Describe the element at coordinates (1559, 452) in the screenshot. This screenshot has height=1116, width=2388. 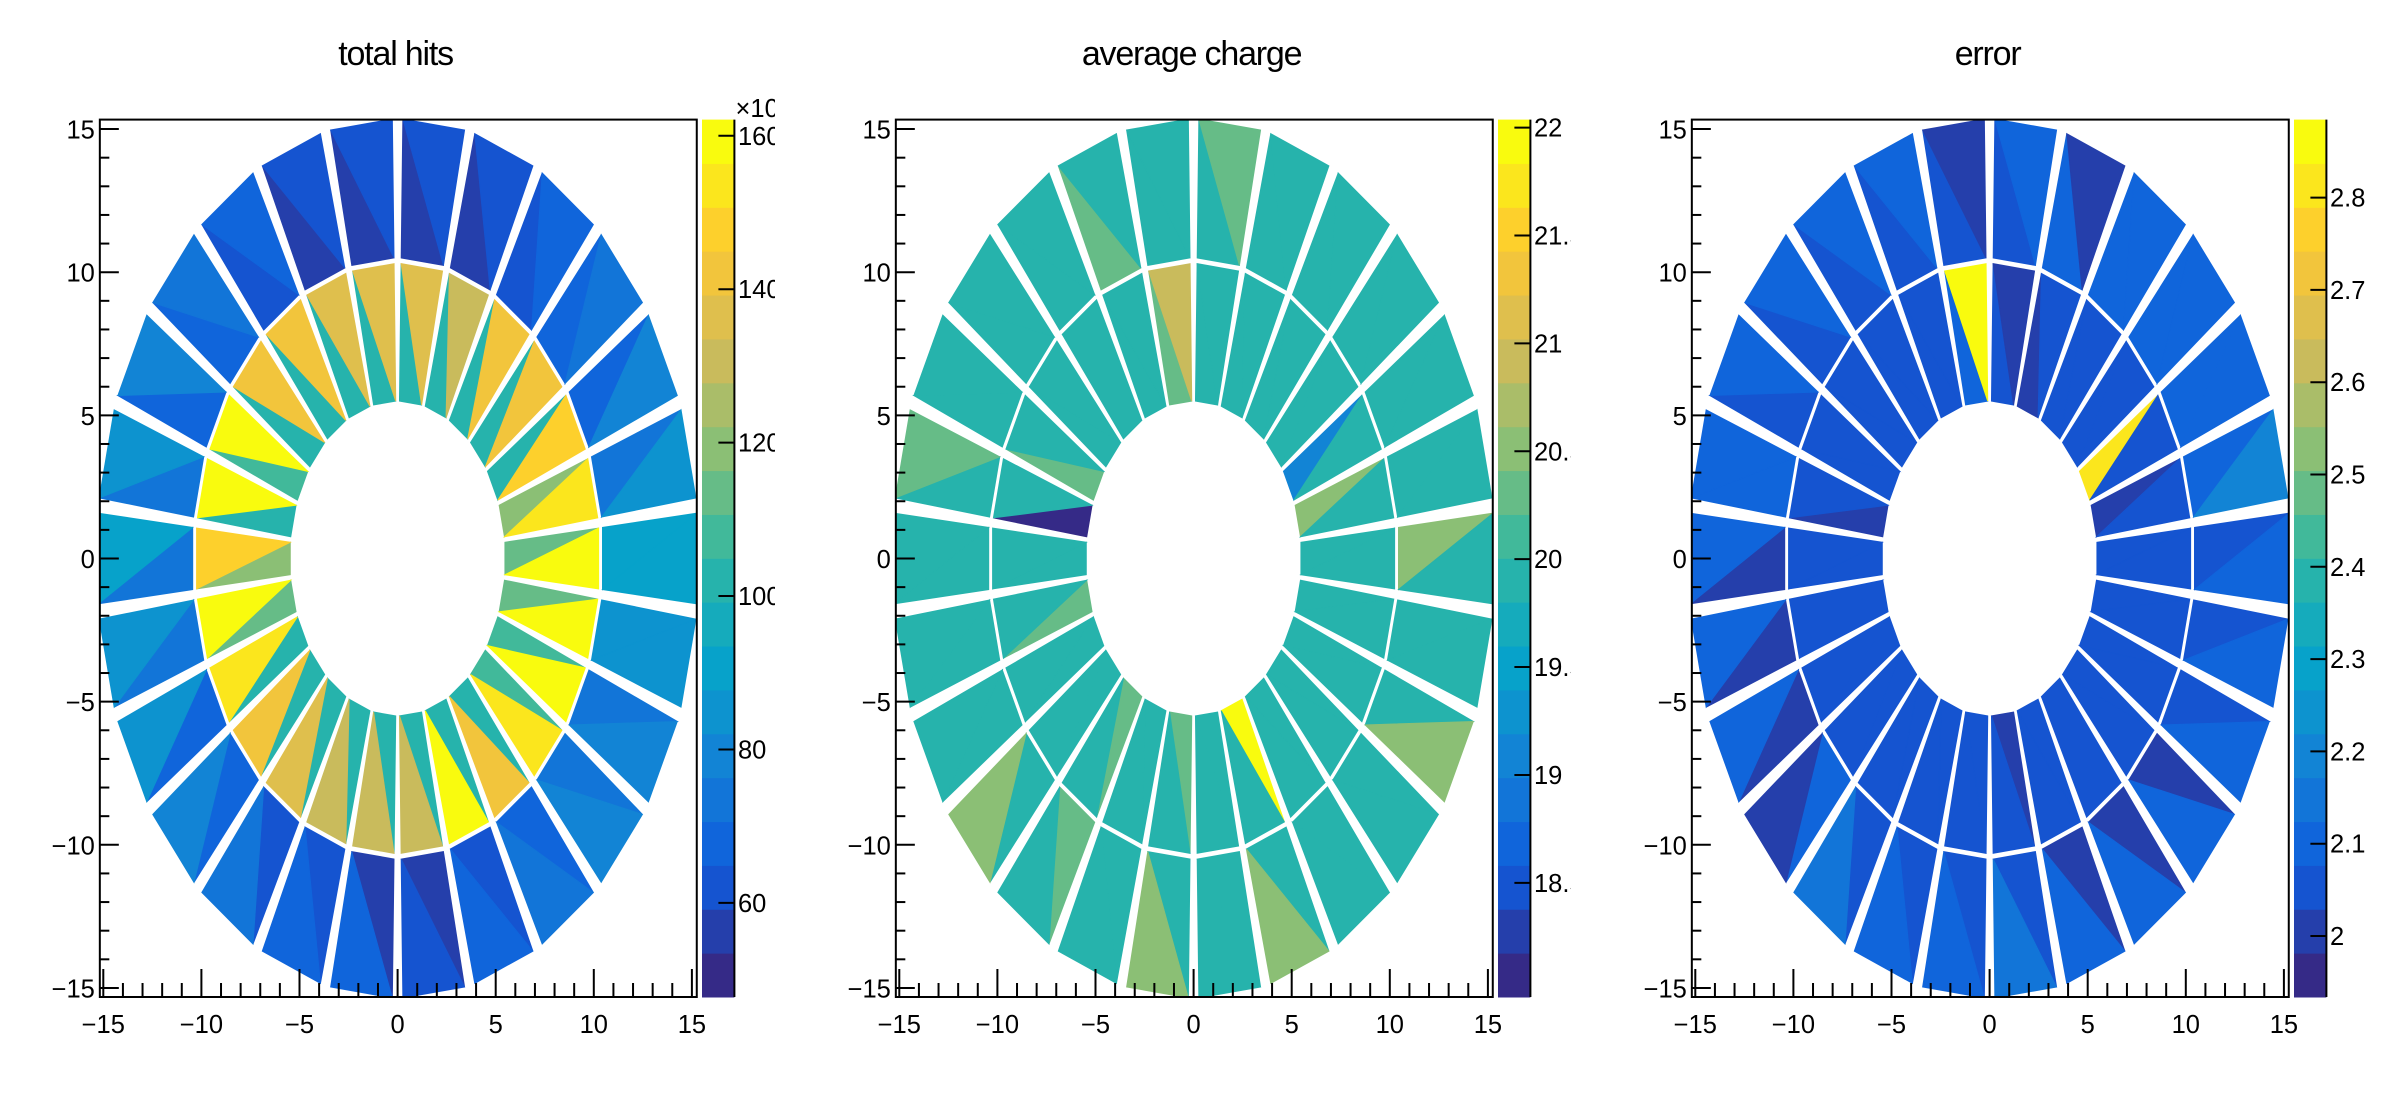
I see `svg-text: 20.5` at that location.